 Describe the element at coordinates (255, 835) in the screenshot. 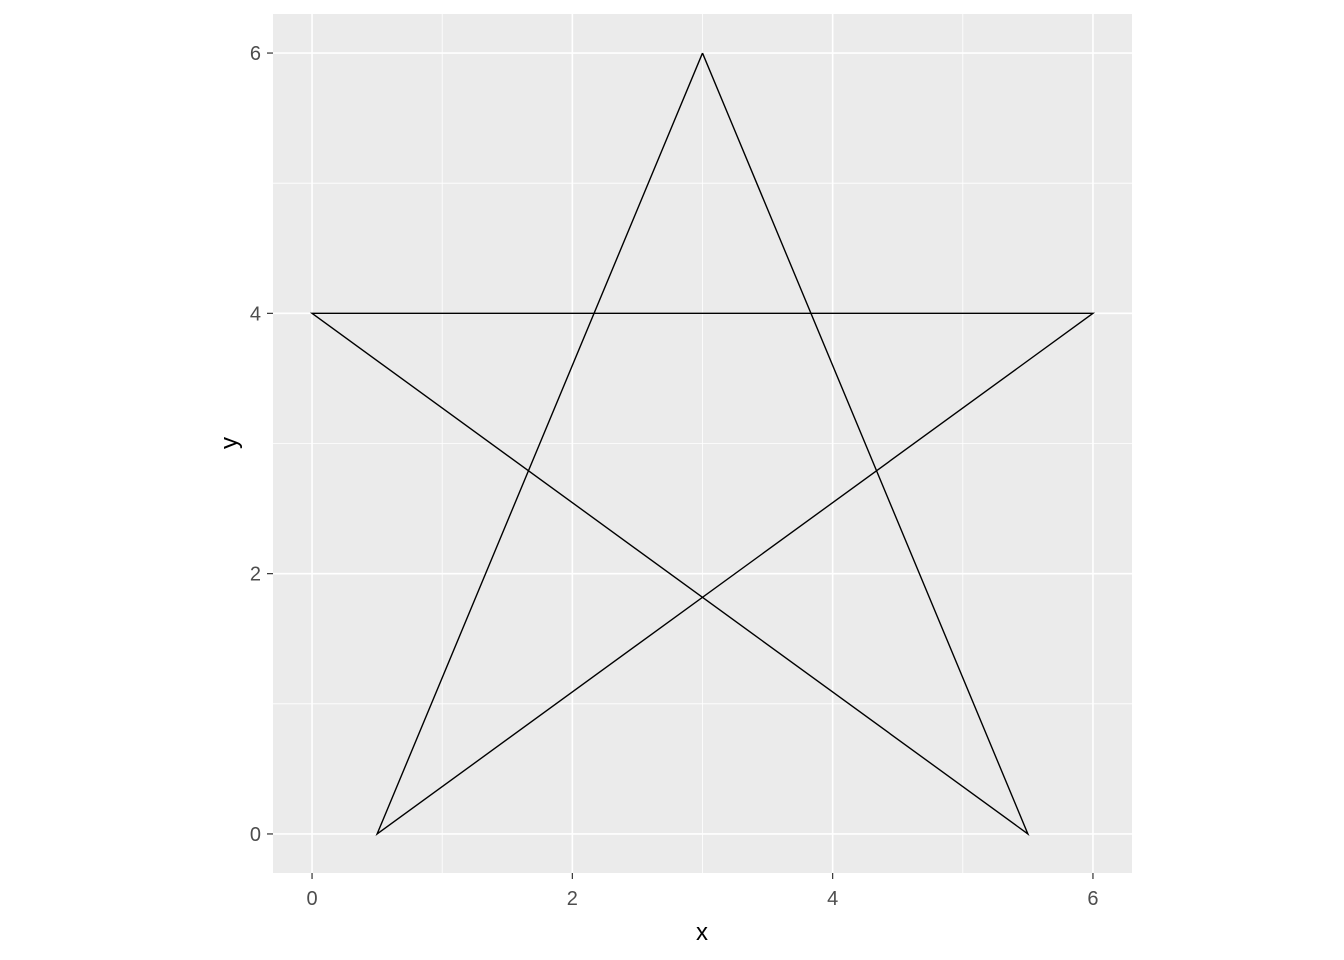

I see `y-tick-label: 0` at that location.